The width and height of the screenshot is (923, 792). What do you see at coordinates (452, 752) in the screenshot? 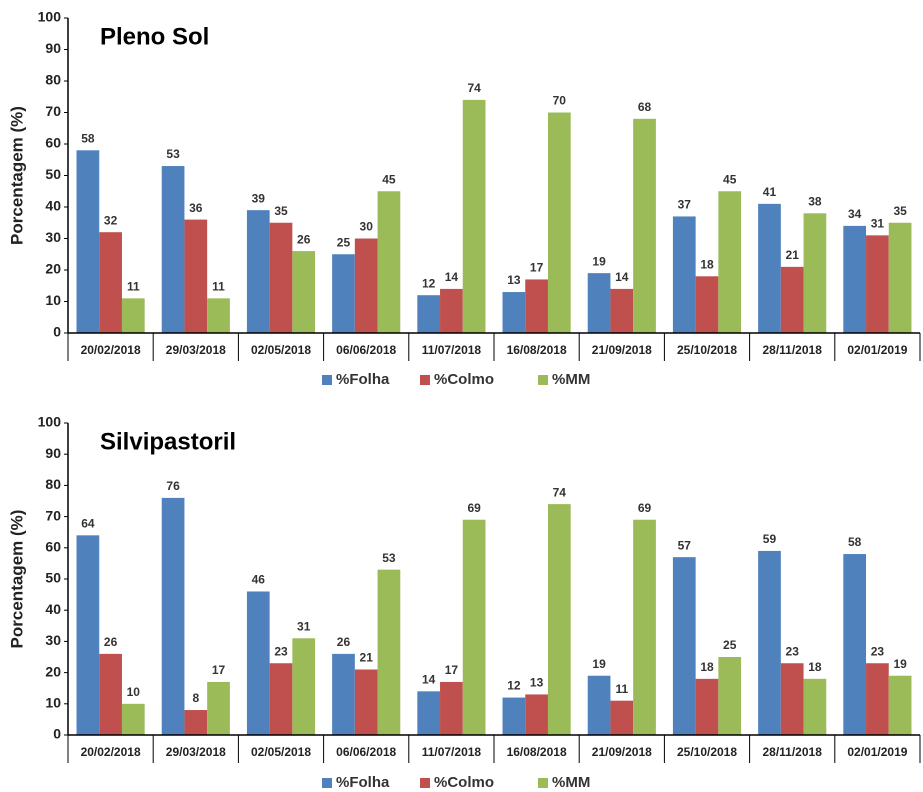
I see `x-tick-label: 11/07/2018` at bounding box center [452, 752].